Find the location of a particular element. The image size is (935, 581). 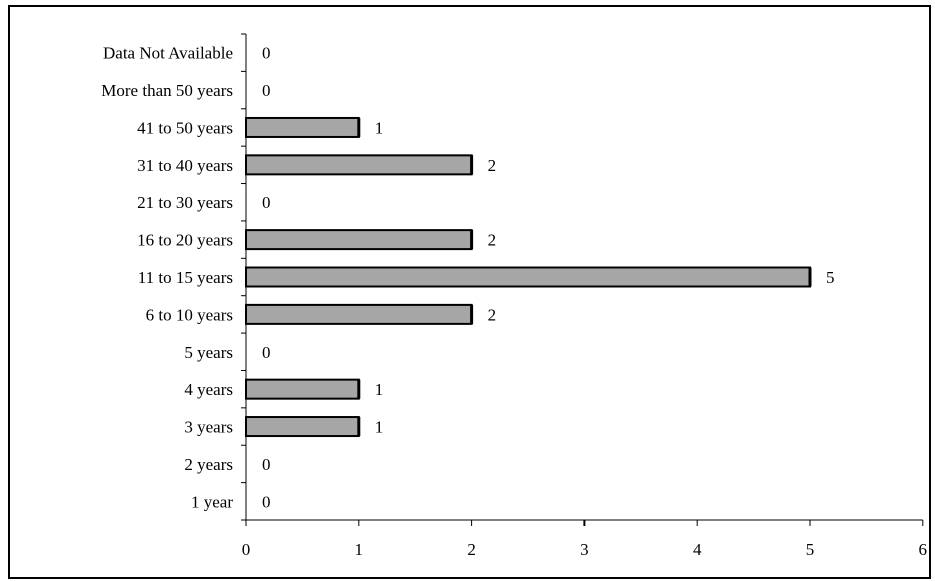

category-label: 5 years is located at coordinates (208, 352).